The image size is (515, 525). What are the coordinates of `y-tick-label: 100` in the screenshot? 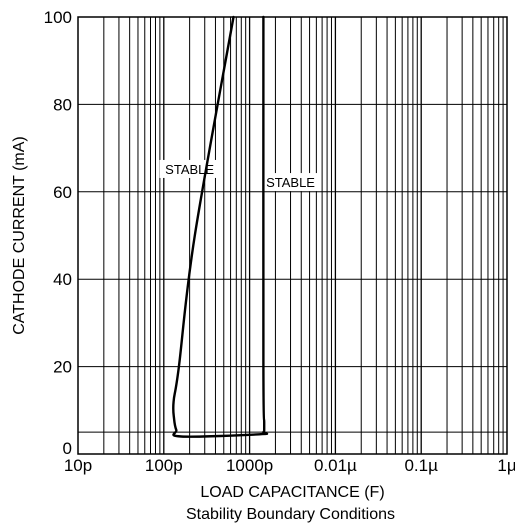 It's located at (58, 17).